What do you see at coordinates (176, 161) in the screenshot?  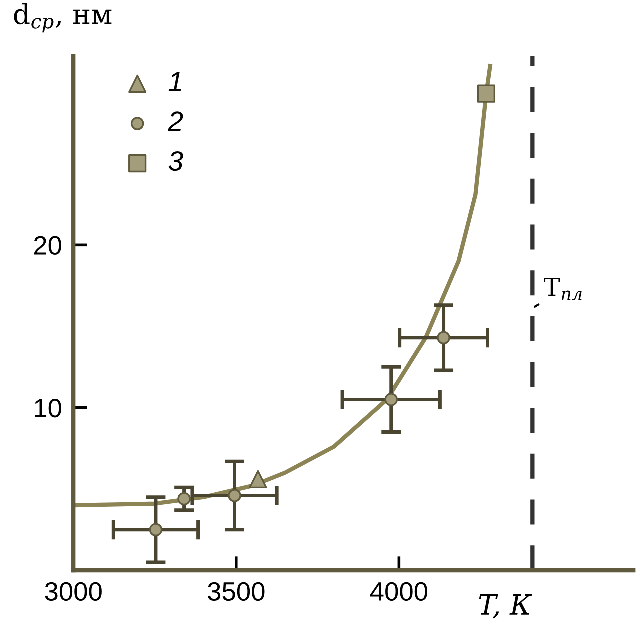 I see `legend-label: 3` at bounding box center [176, 161].